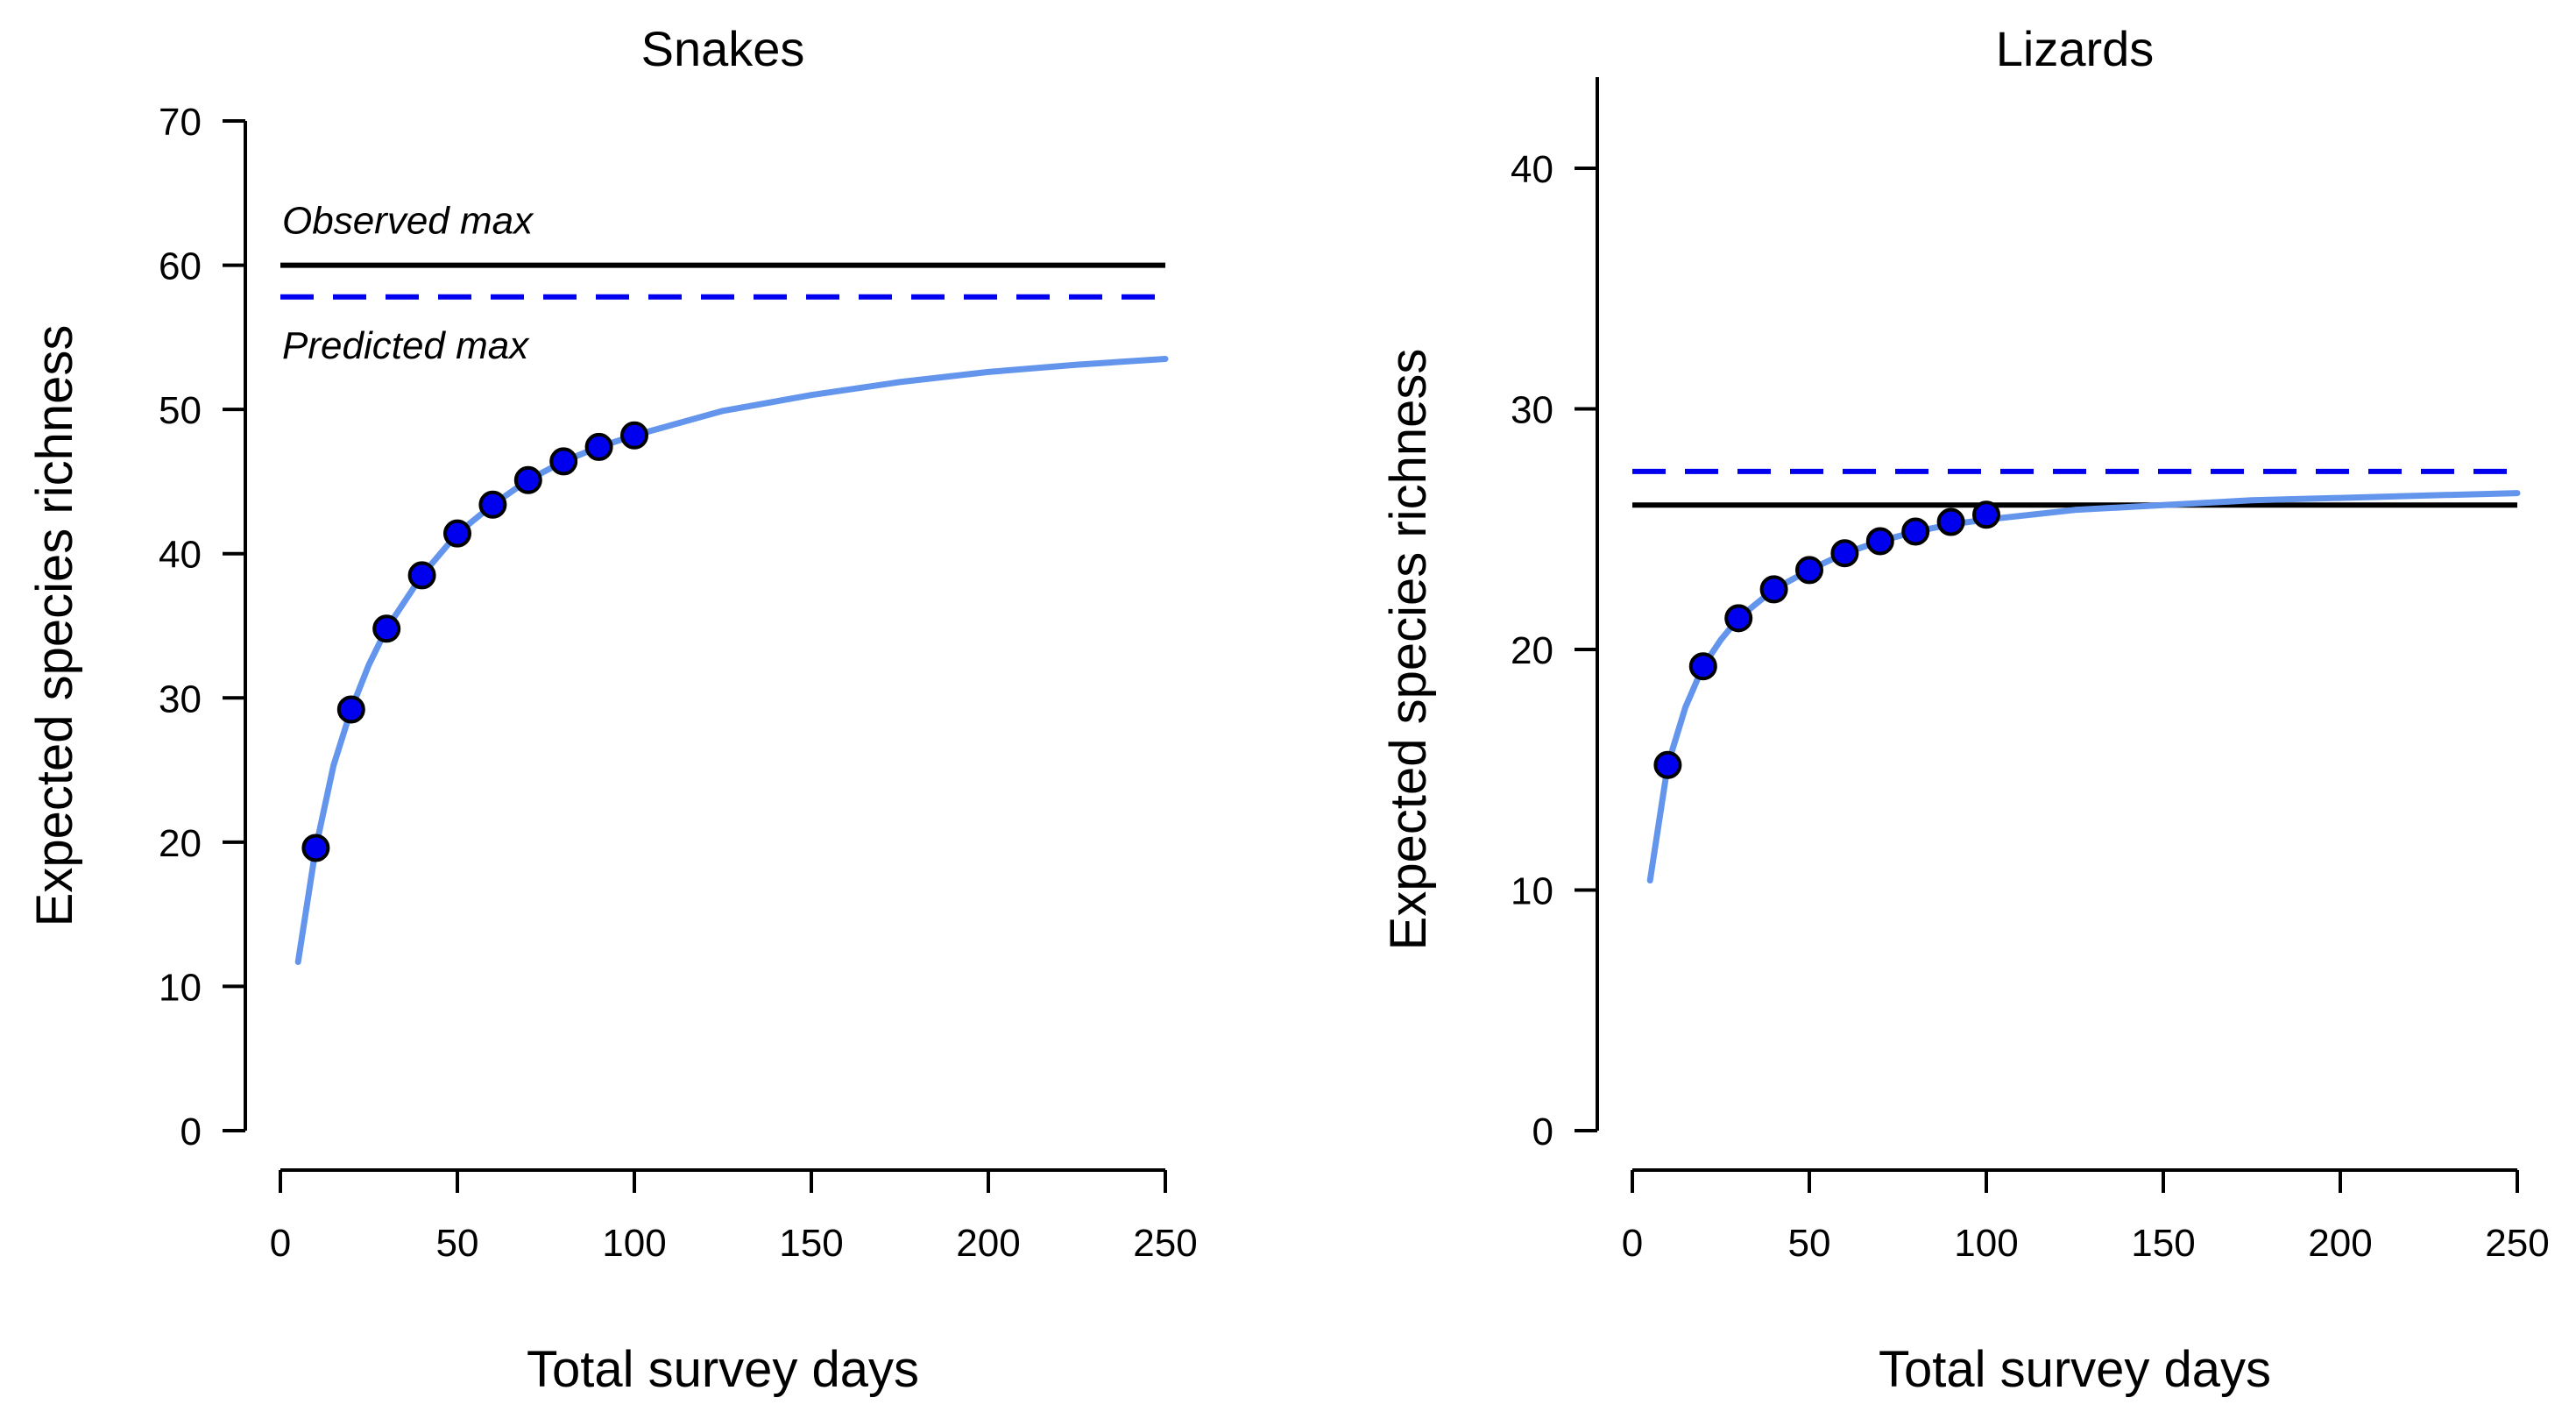 This screenshot has width=2576, height=1419. Describe the element at coordinates (2075, 48) in the screenshot. I see `chart-title: Lizards` at that location.